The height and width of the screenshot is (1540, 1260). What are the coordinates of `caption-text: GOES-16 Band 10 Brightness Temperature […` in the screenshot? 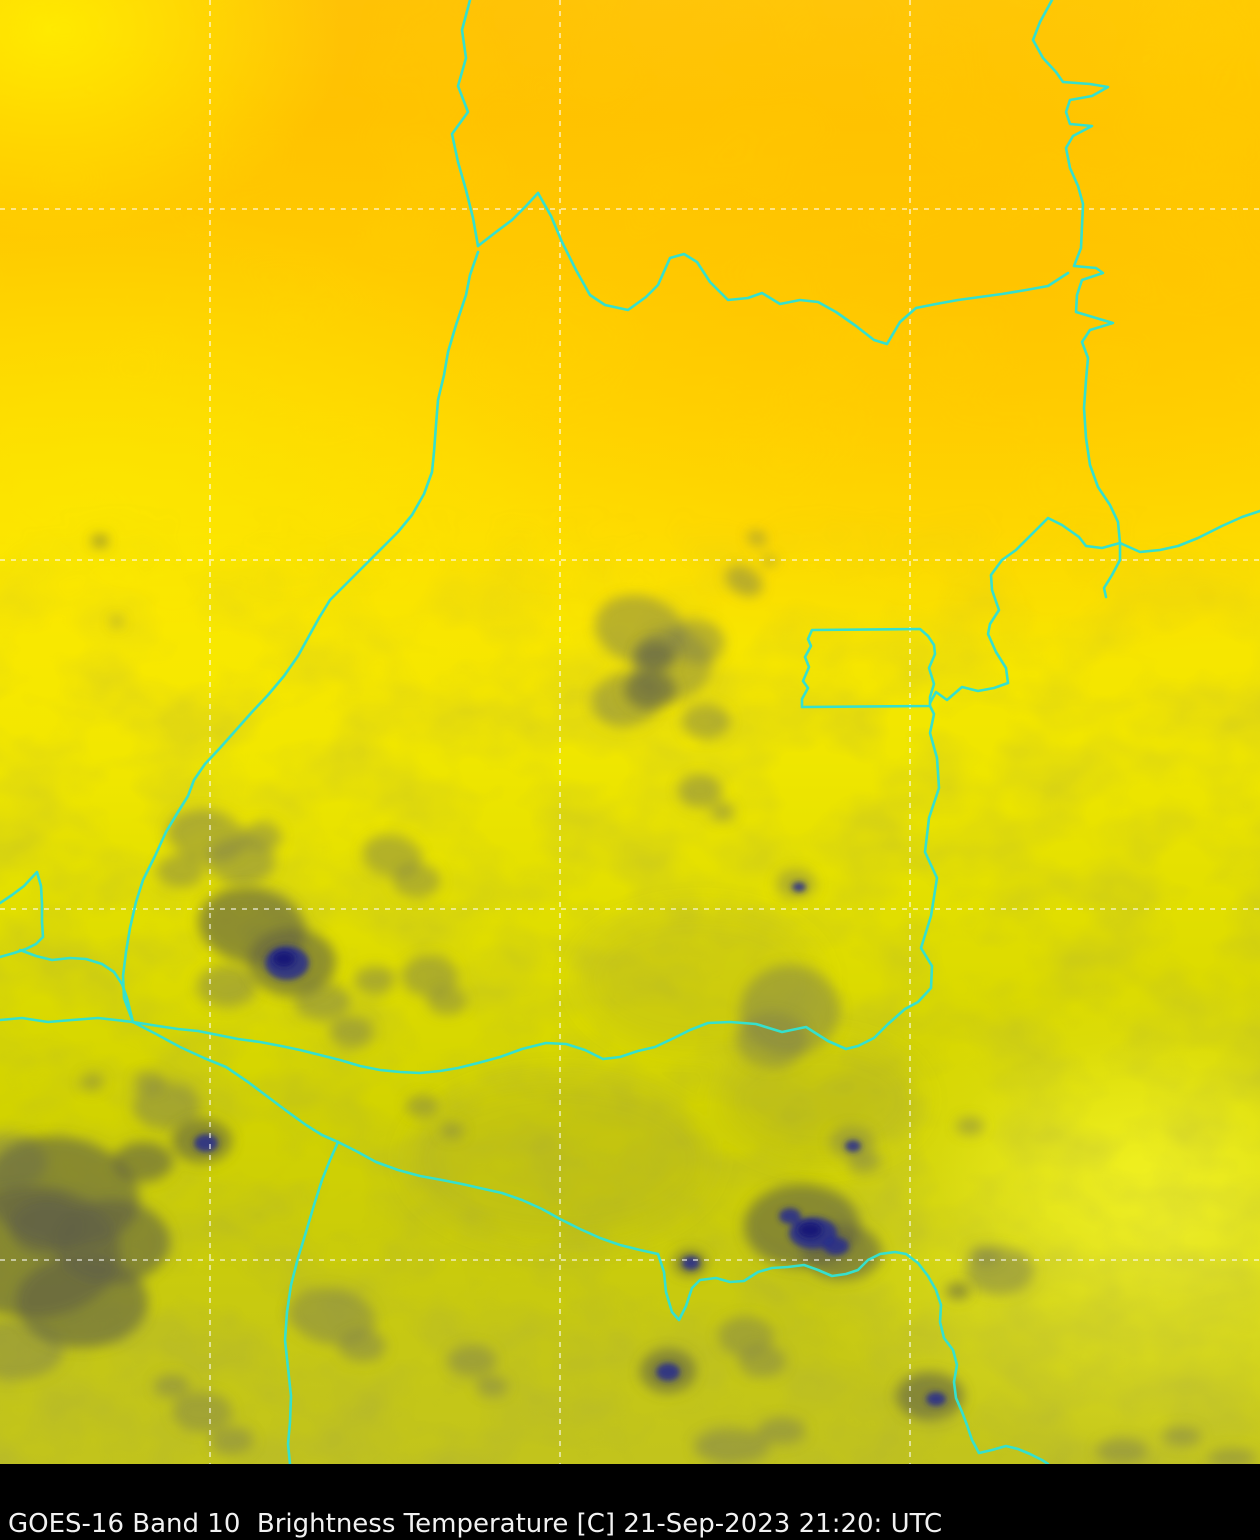 It's located at (475, 1524).